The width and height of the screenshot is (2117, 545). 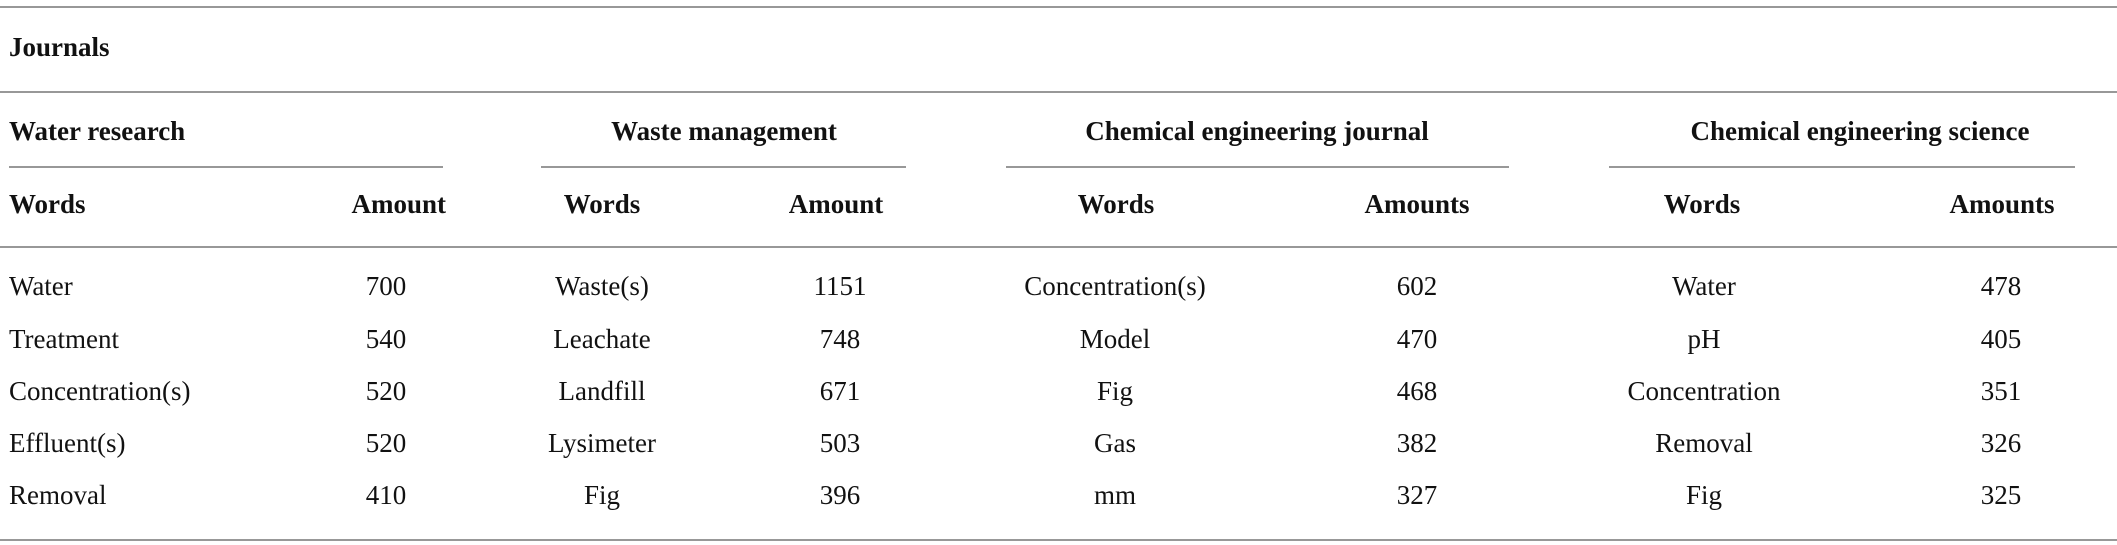 I want to click on word-cell: pH, so click(x=1704, y=339).